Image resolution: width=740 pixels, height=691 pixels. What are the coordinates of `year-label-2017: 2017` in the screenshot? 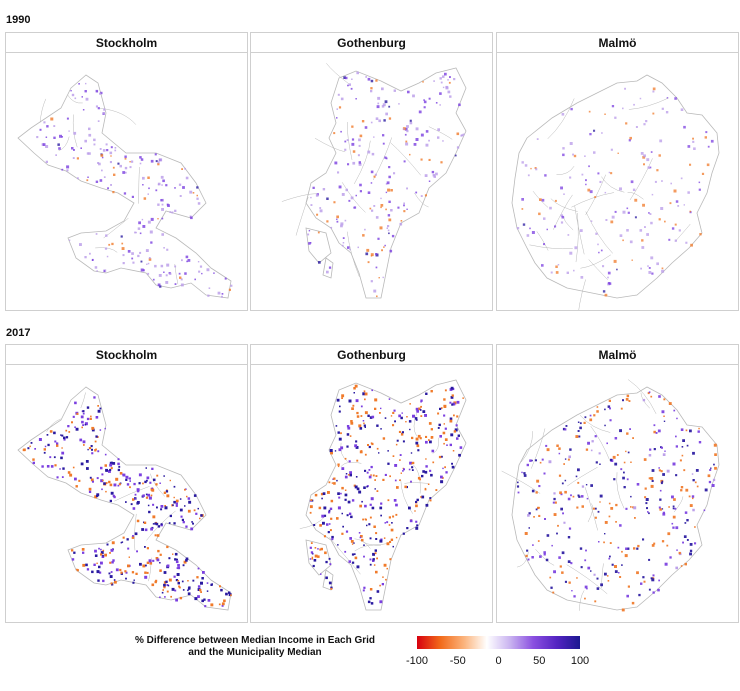 It's located at (18, 333).